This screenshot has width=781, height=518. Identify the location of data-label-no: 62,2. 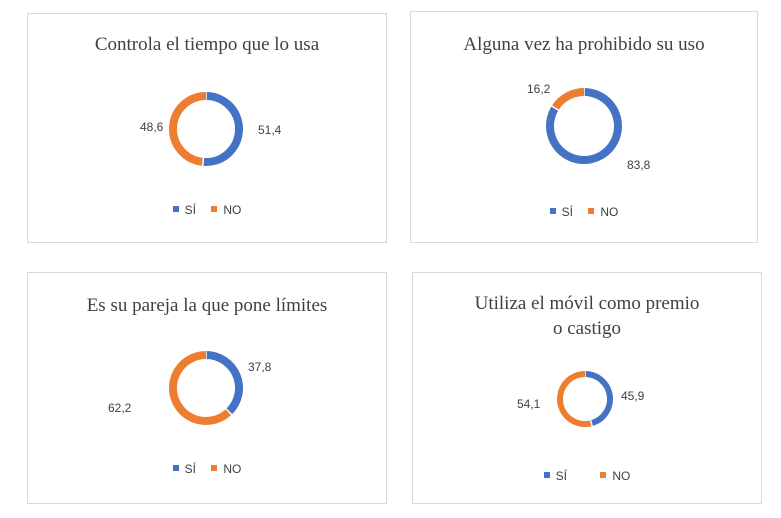
(120, 408).